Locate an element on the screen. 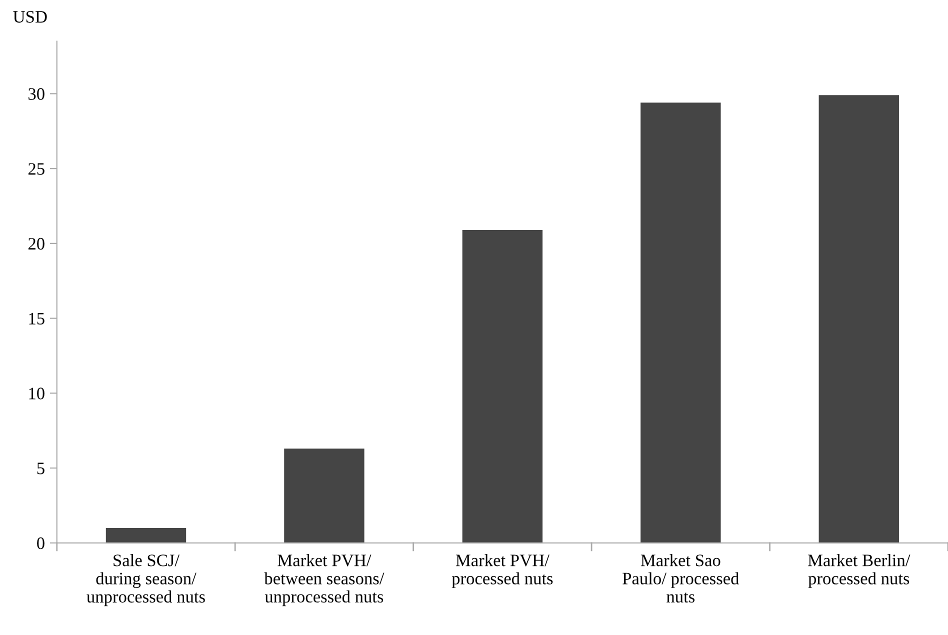  y-tick-label: 5 is located at coordinates (40, 468).